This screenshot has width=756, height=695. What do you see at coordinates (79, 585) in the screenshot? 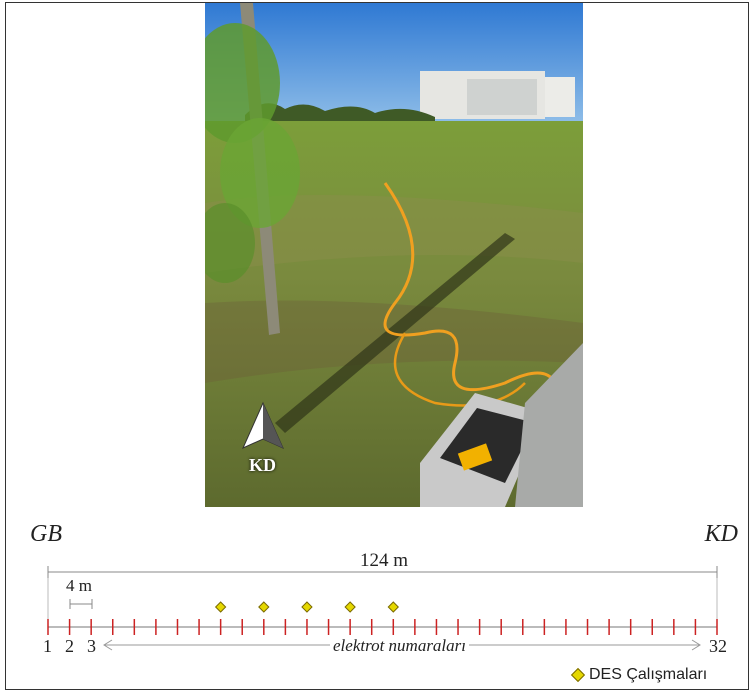
I see `spacing-label: 4 m` at bounding box center [79, 585].